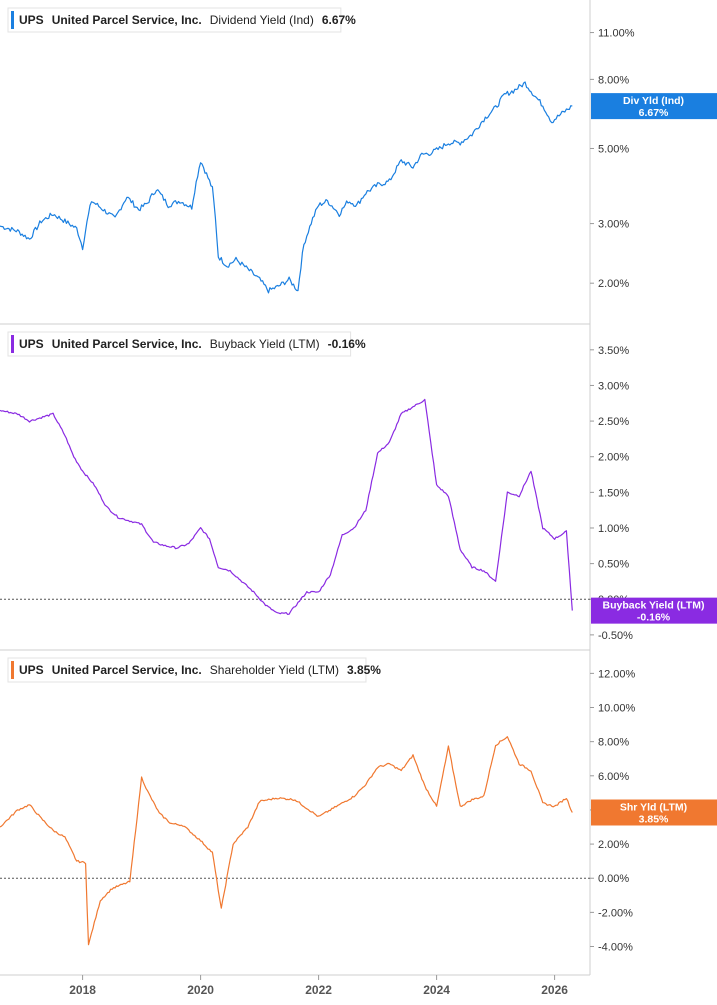 The width and height of the screenshot is (717, 1005). I want to click on tag-label: Shr Yld (LTM), so click(653, 808).